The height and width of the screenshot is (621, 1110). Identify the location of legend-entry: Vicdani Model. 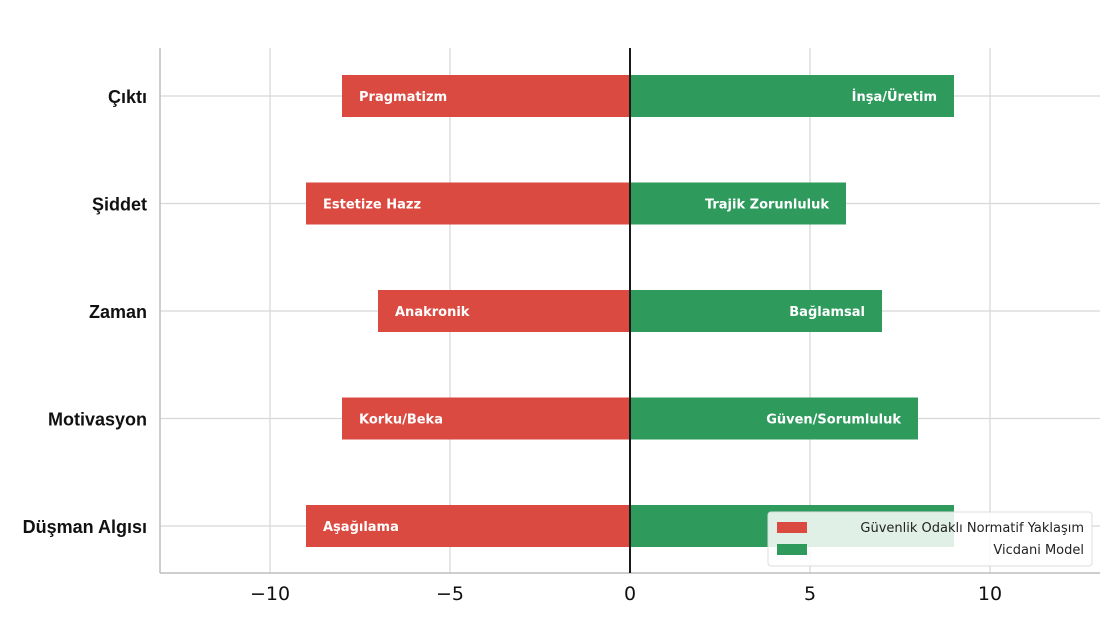
(1038, 550).